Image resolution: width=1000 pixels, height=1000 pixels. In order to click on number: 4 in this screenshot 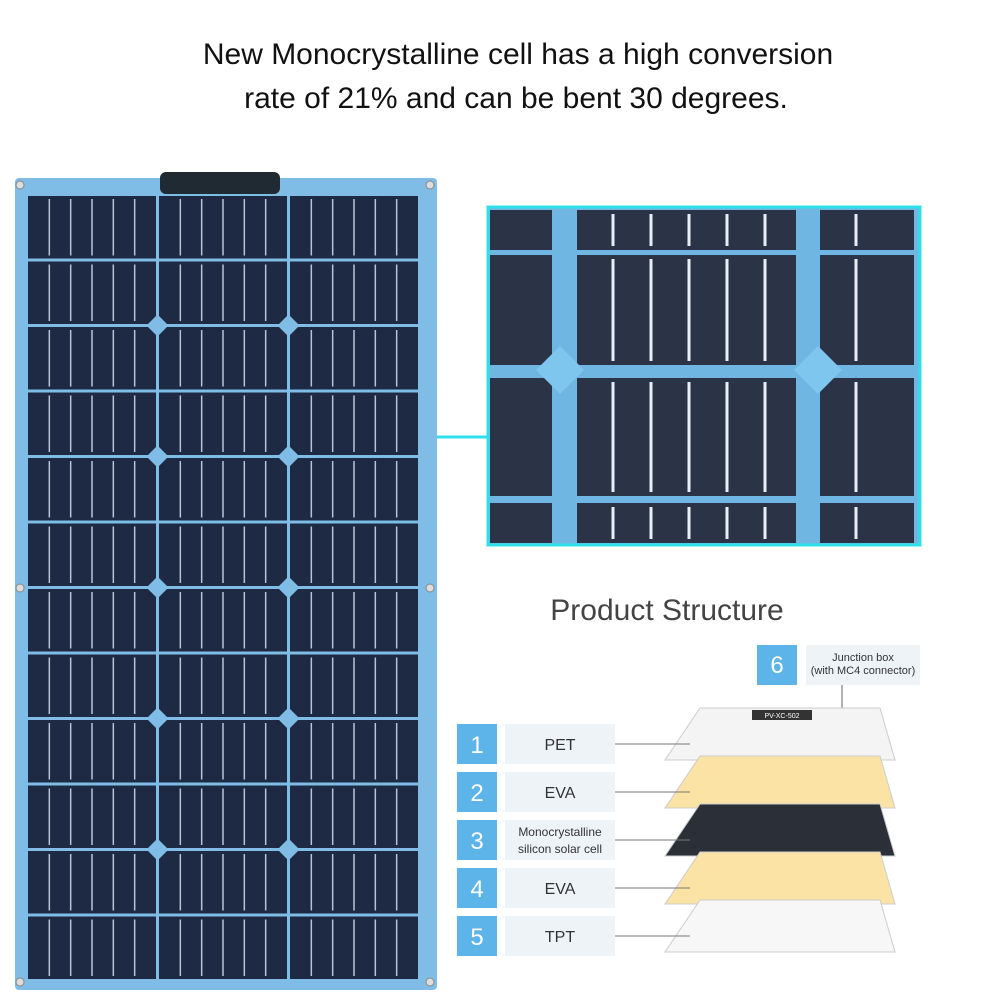, I will do `click(476, 889)`.